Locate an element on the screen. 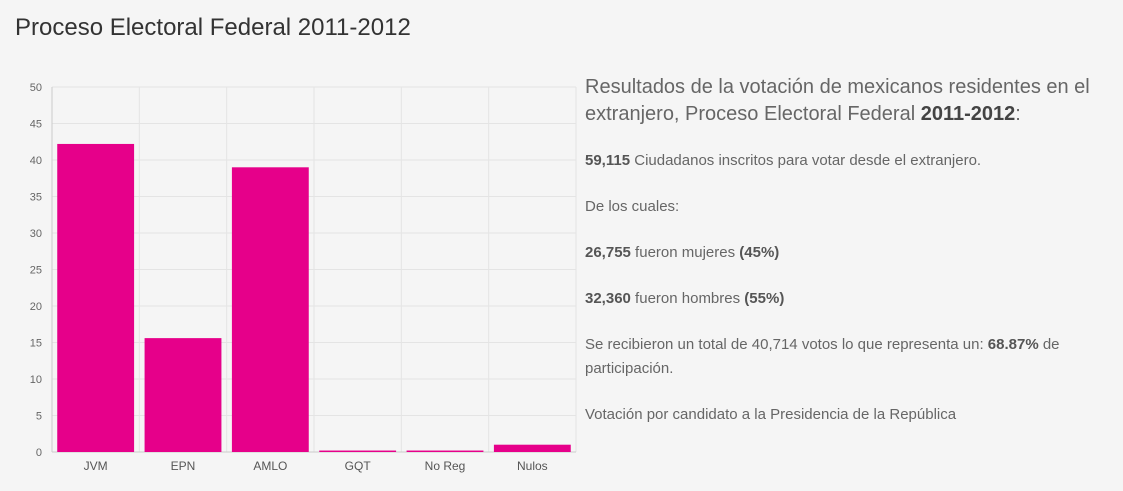 Image resolution: width=1123 pixels, height=491 pixels. y-tick-label: 40 is located at coordinates (36, 161).